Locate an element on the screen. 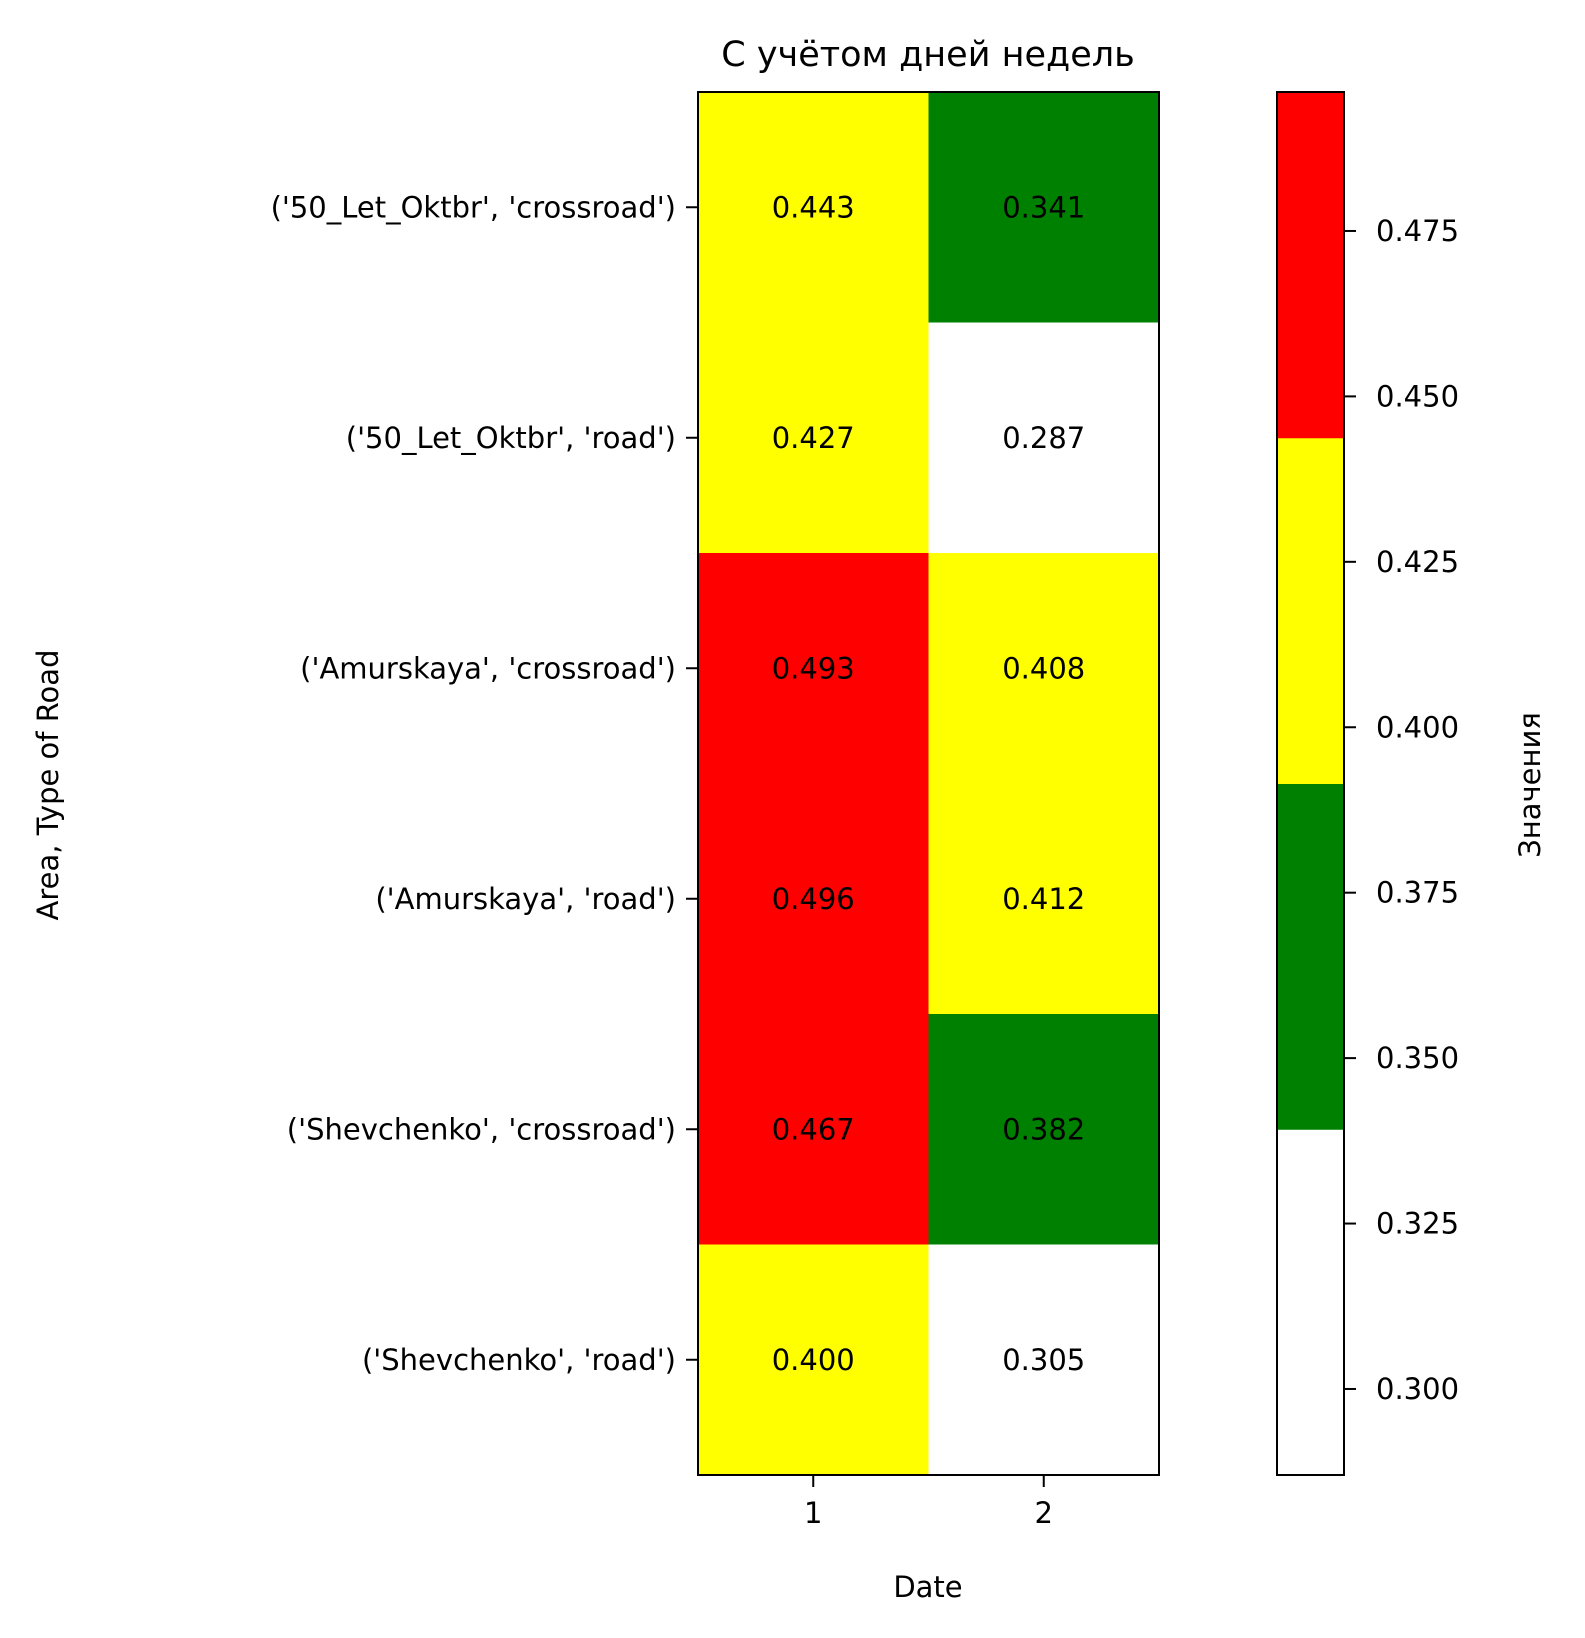  cell-value-label: 0.443 is located at coordinates (813, 207).